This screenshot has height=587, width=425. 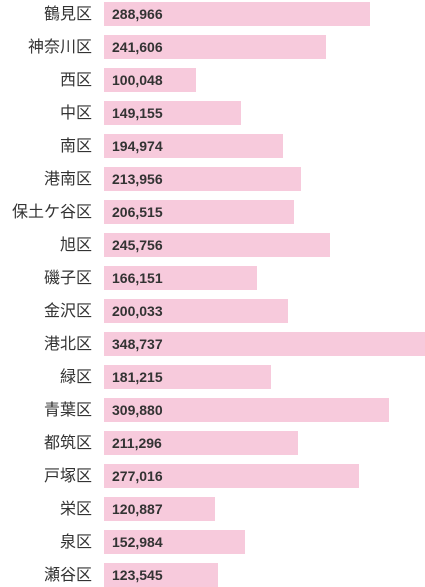 I want to click on category-label: 港北区, so click(x=67, y=343).